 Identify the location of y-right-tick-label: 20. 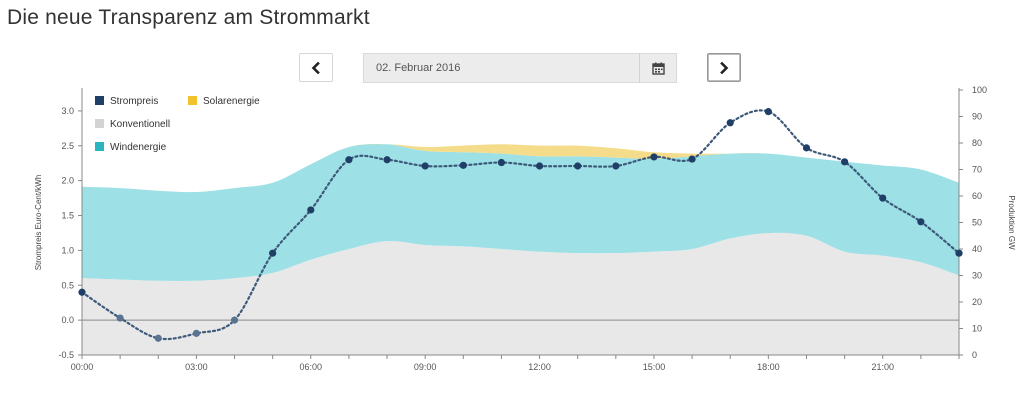
(977, 302).